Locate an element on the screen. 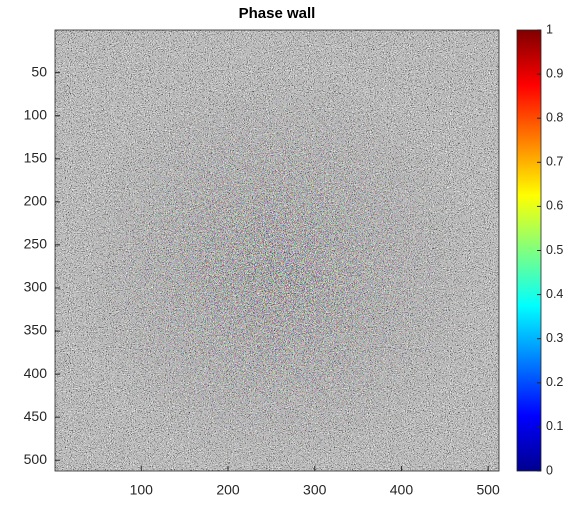 The height and width of the screenshot is (506, 581). colorbar-tick-label: 0 is located at coordinates (549, 470).